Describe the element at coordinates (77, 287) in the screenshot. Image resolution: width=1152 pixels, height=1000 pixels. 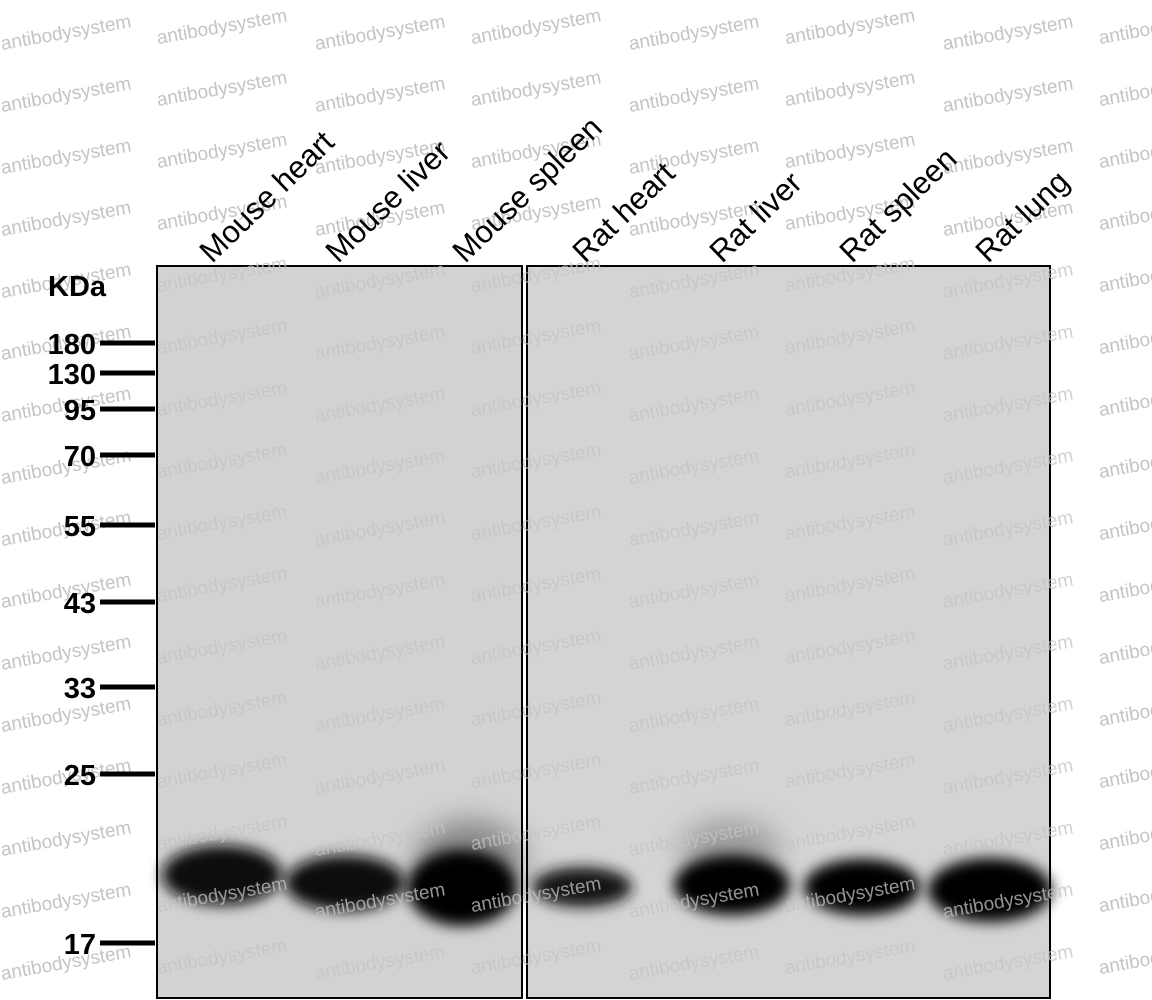
I see `unit-label: KDa` at that location.